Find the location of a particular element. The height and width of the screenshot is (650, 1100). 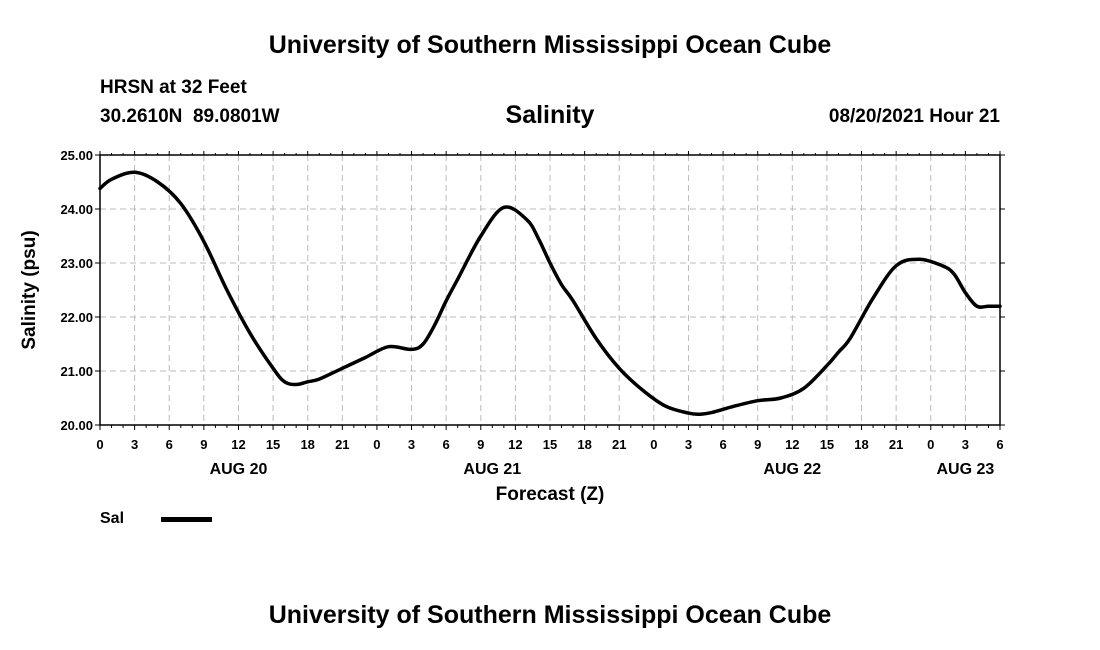

day-label: AUG 22 is located at coordinates (792, 469).